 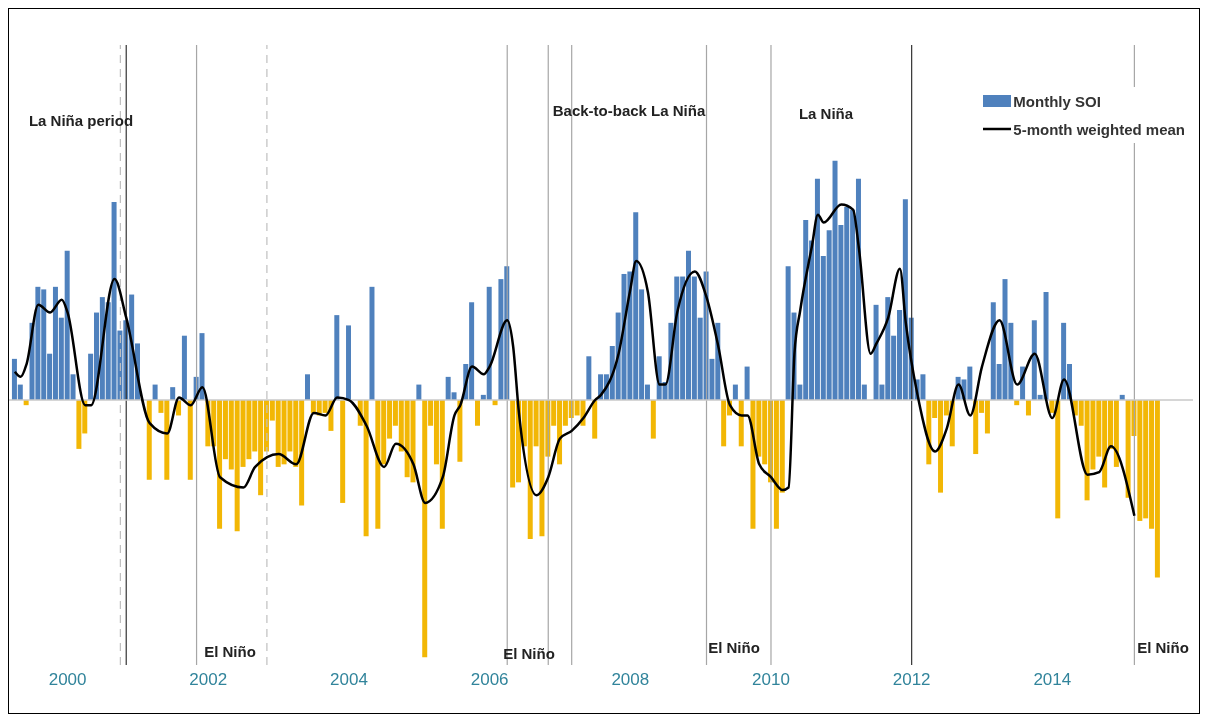 I want to click on legend-label: Monthly SOI, so click(x=1057, y=101).